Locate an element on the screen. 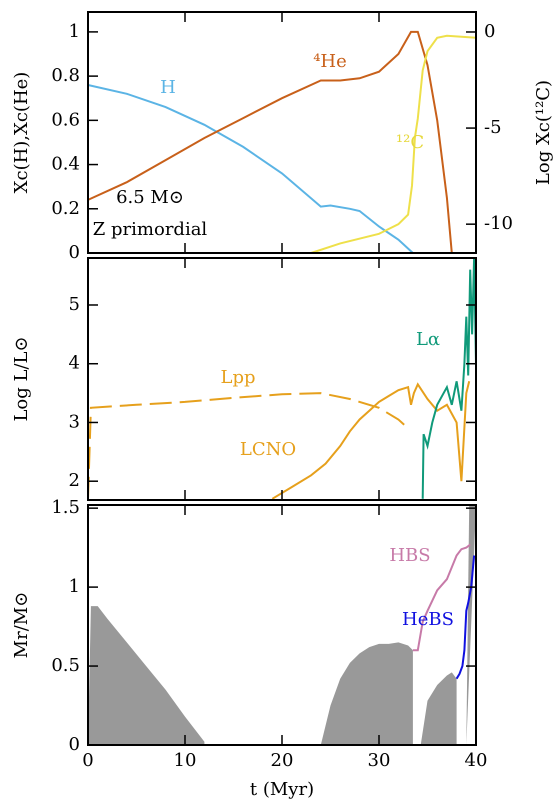 The image size is (558, 805). x-tick-label: 0 is located at coordinates (87, 760).